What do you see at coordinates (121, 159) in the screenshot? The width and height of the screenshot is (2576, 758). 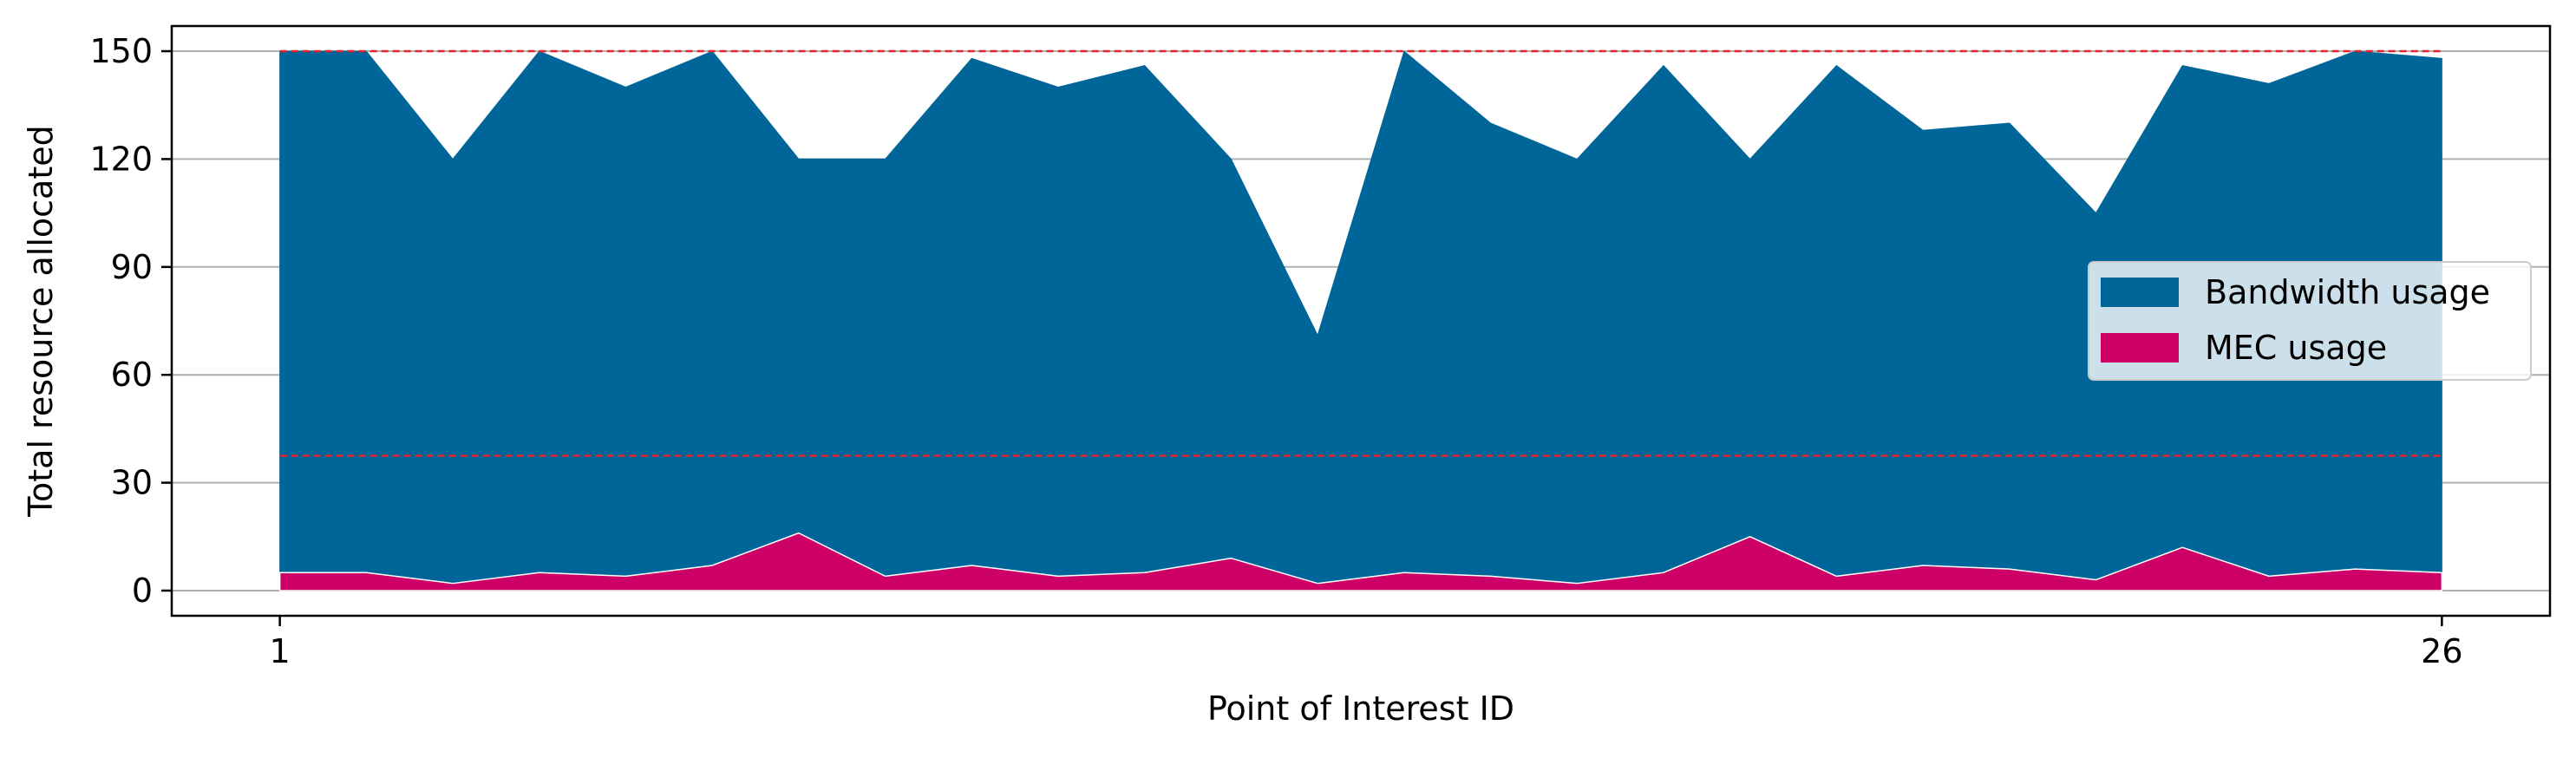 I see `y-tick-label-120: 120` at bounding box center [121, 159].